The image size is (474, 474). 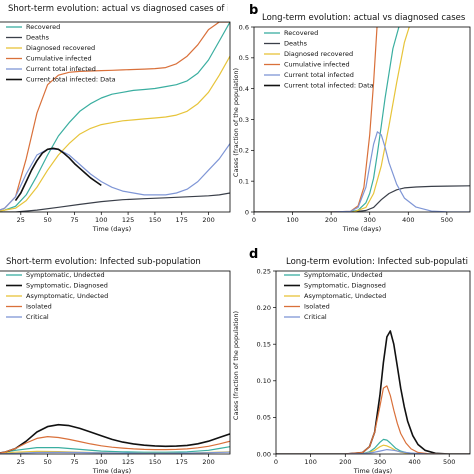 What do you see at coordinates (264, 271) in the screenshot?
I see `y-tick-label: 0.25` at bounding box center [264, 271].